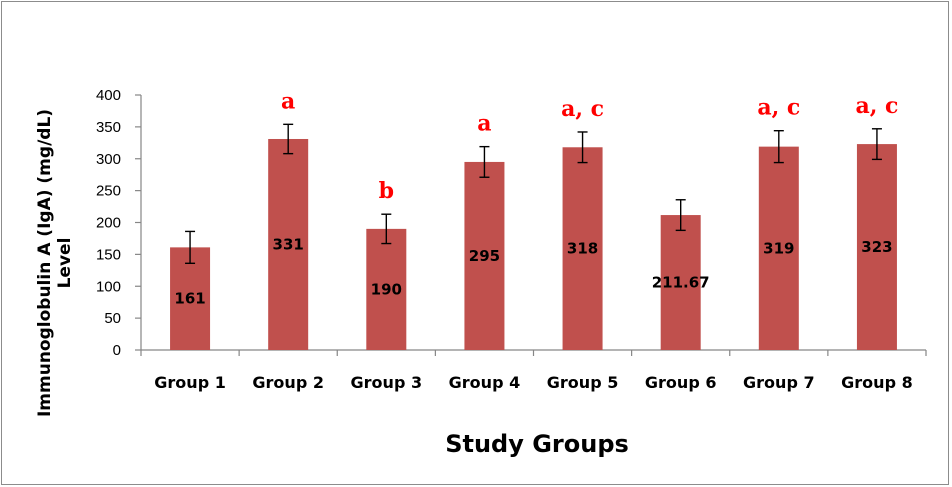 The height and width of the screenshot is (487, 952). Describe the element at coordinates (681, 382) in the screenshot. I see `category-label: Group 6` at that location.